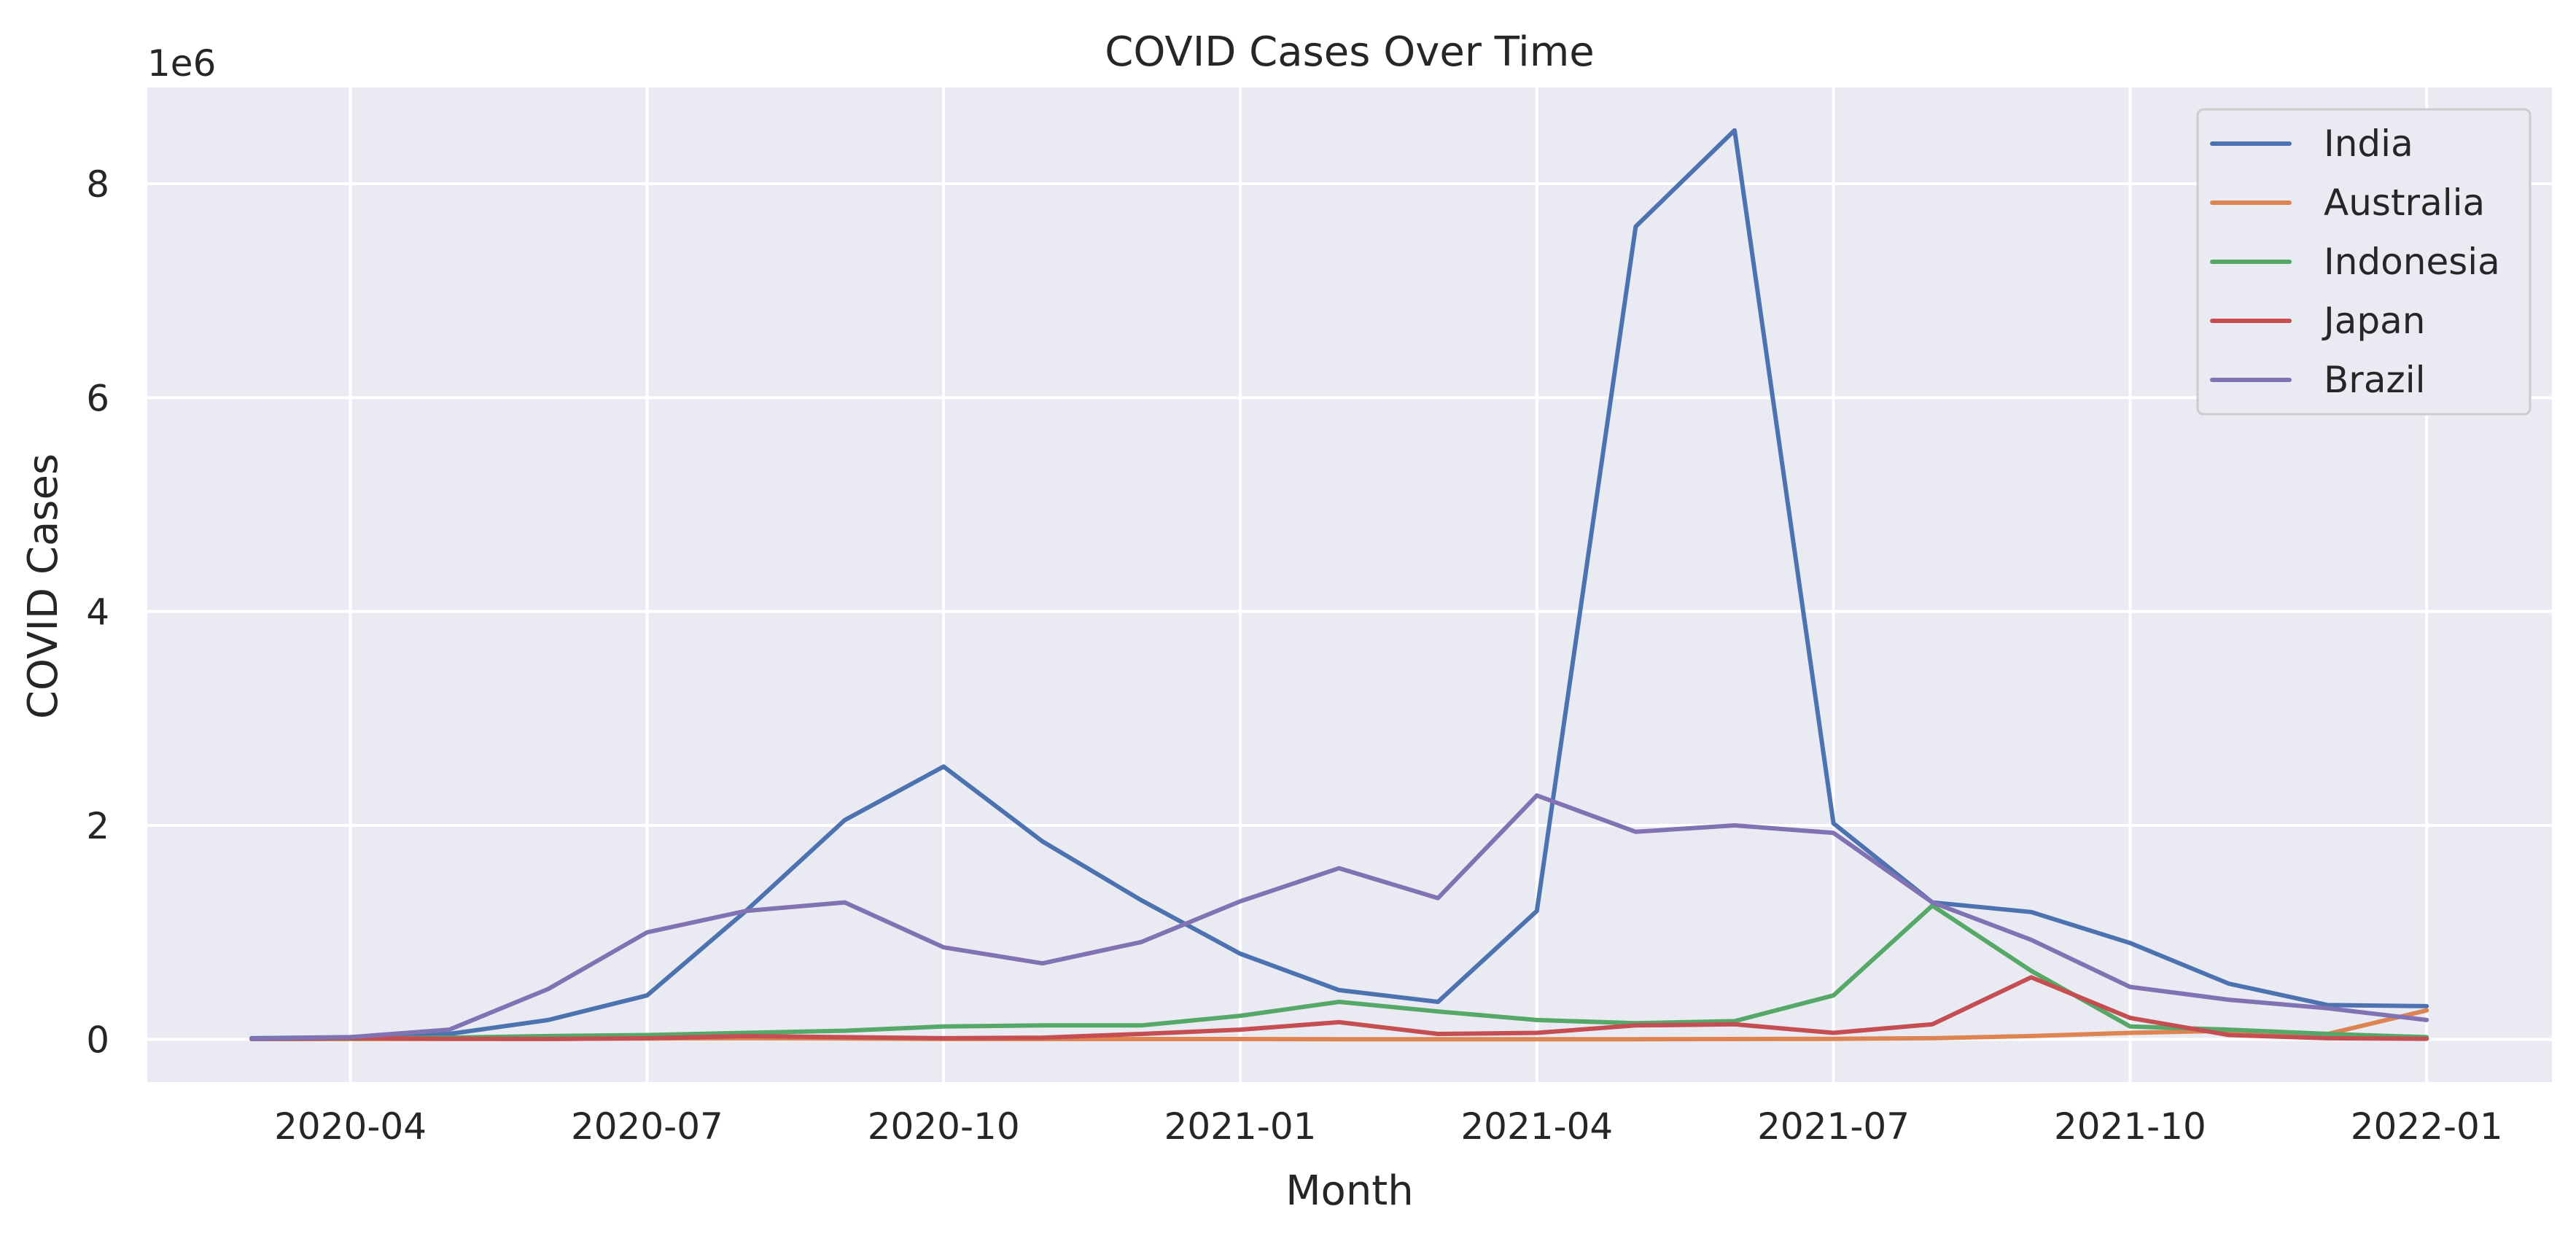 Image resolution: width=2576 pixels, height=1233 pixels. Describe the element at coordinates (350, 1126) in the screenshot. I see `x-tick-label: 2020-04` at that location.